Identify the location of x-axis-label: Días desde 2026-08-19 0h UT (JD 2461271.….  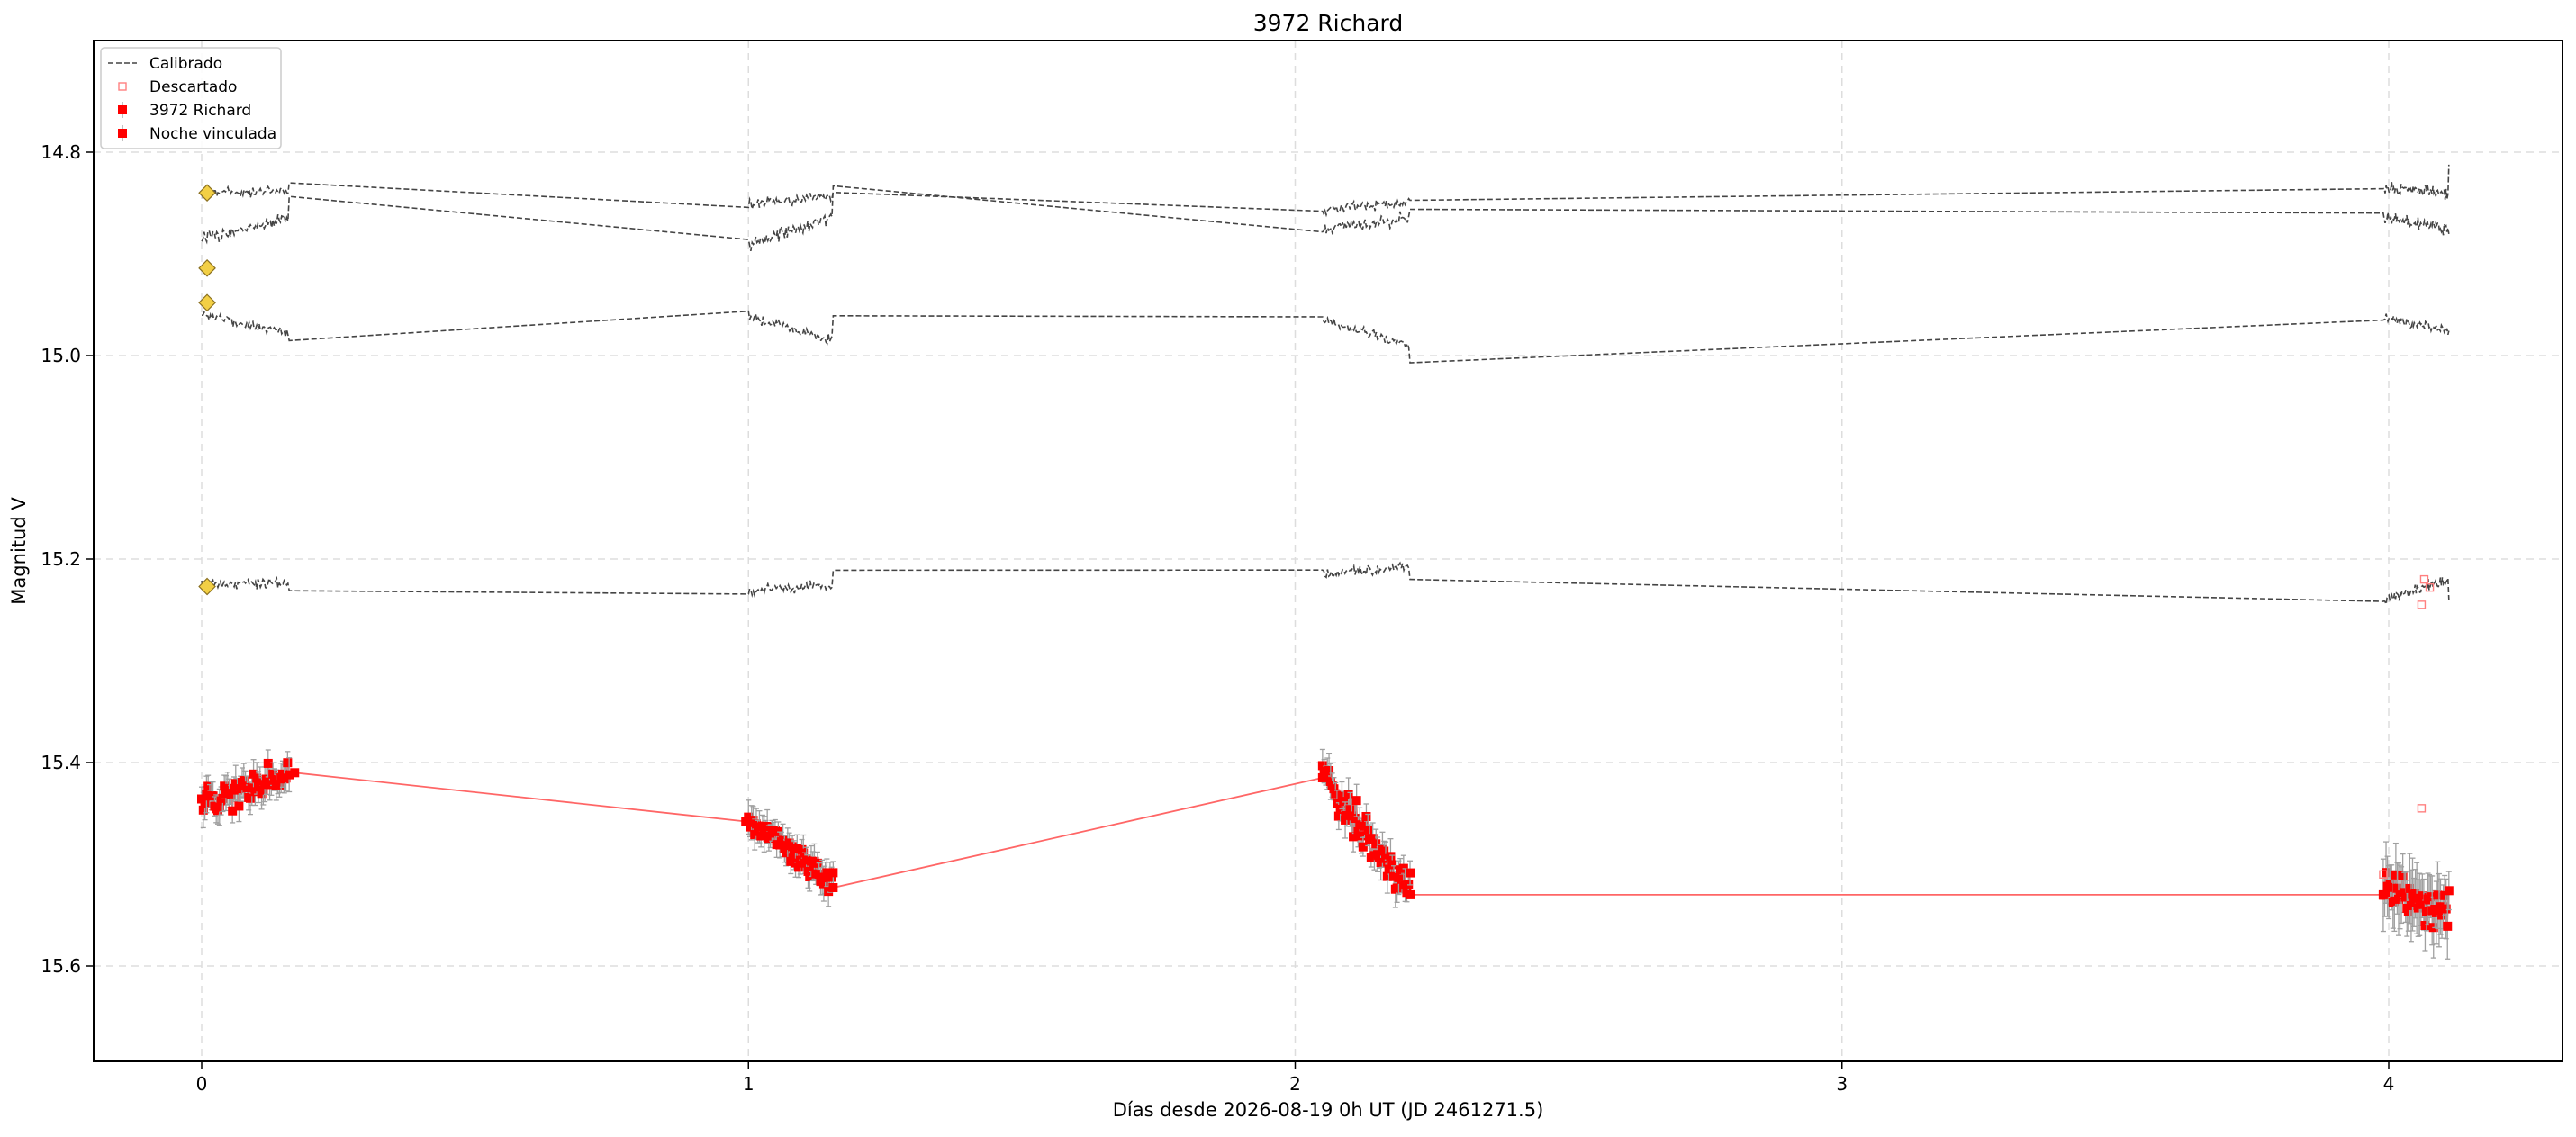
(1328, 1110).